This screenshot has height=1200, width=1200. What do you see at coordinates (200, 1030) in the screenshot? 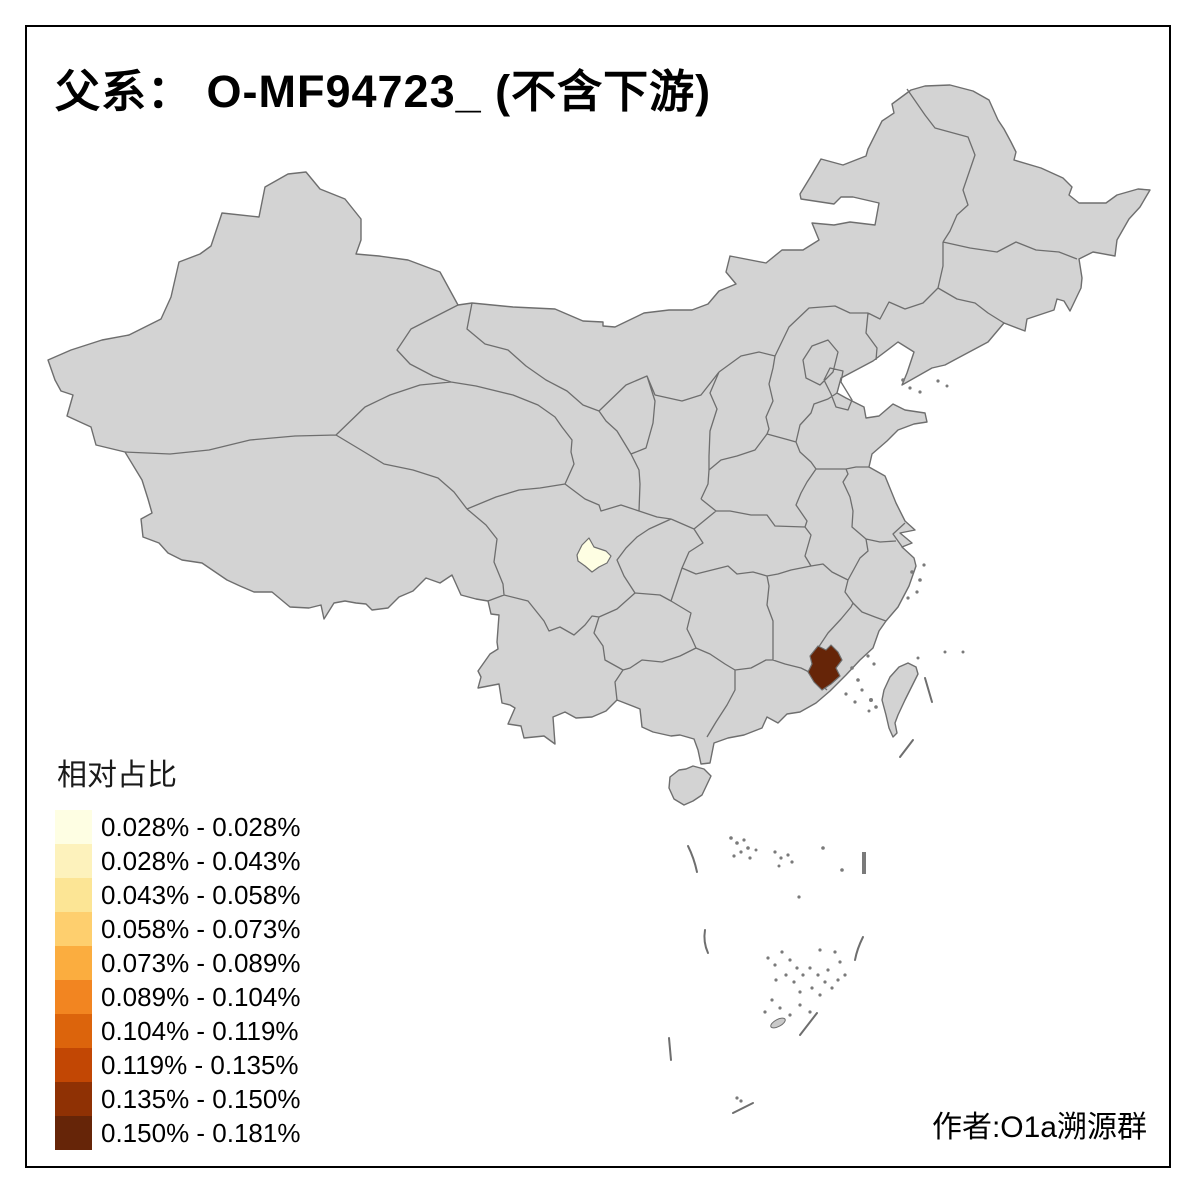
I see `legend-label: 0.104% - 0.119%` at bounding box center [200, 1030].